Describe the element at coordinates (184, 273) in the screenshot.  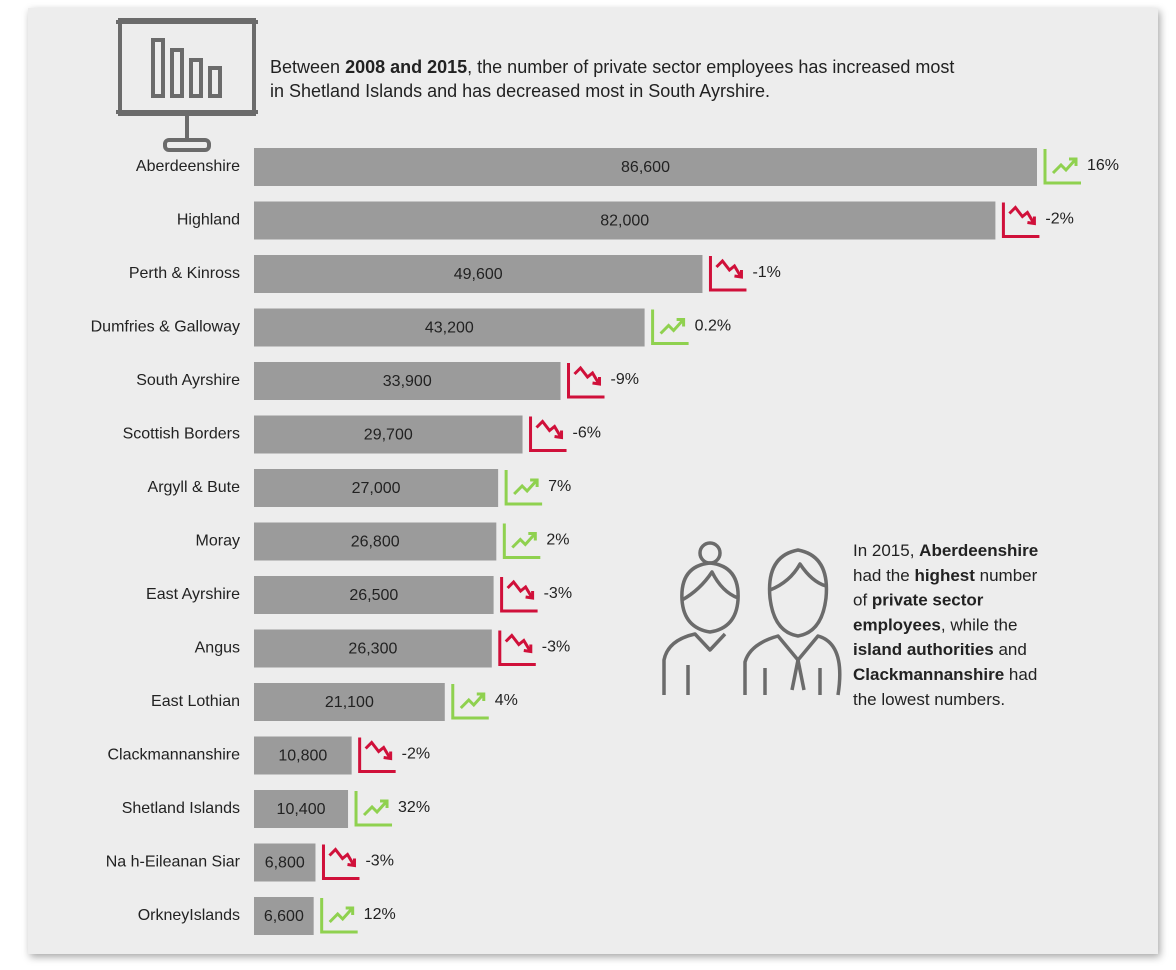
I see `category-label: Perth & Kinross` at that location.